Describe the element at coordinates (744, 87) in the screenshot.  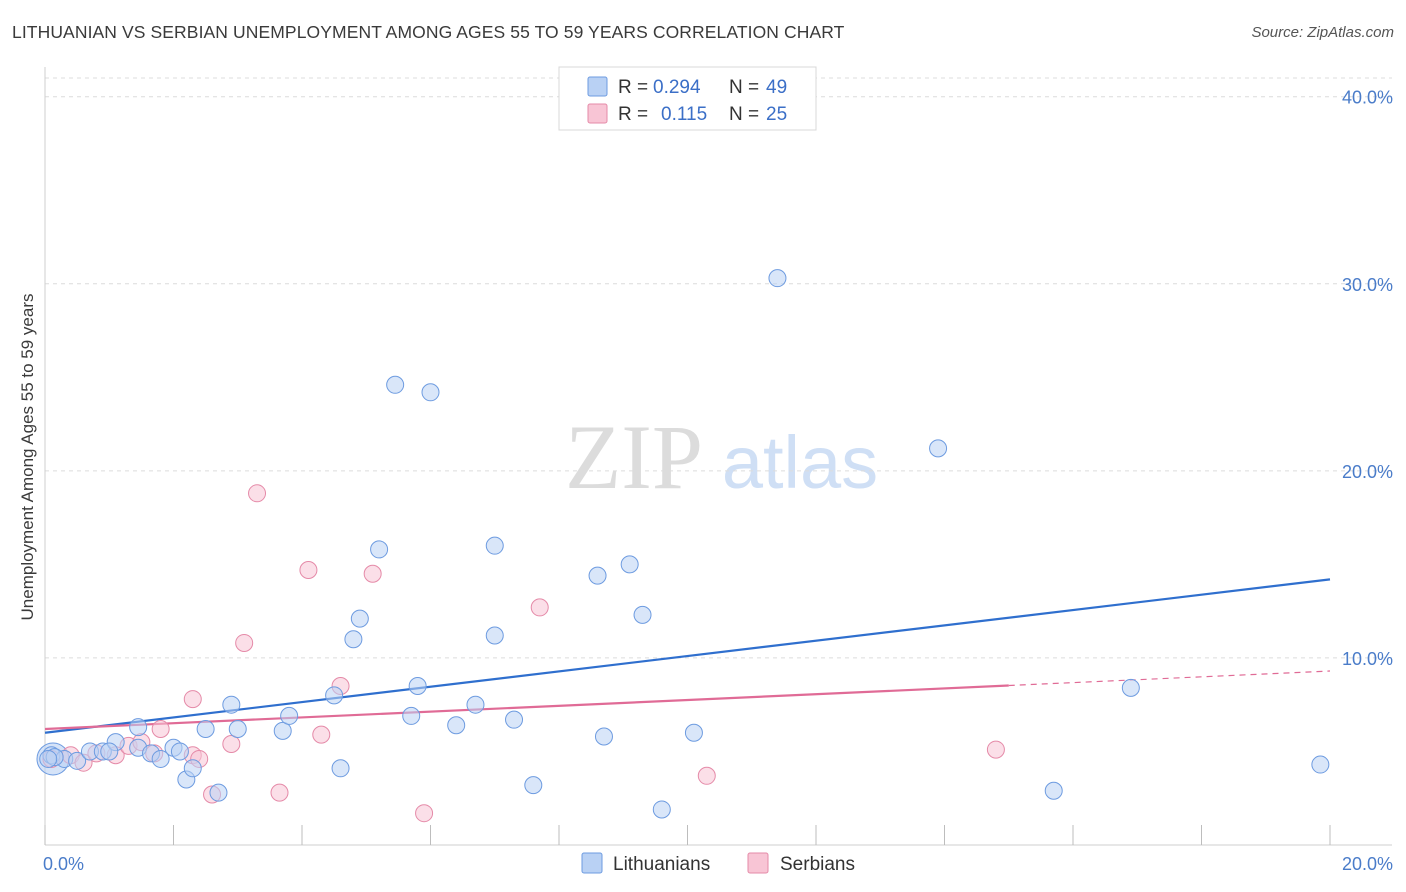
I see `legend-n-label-lithuanians: N =` at that location.